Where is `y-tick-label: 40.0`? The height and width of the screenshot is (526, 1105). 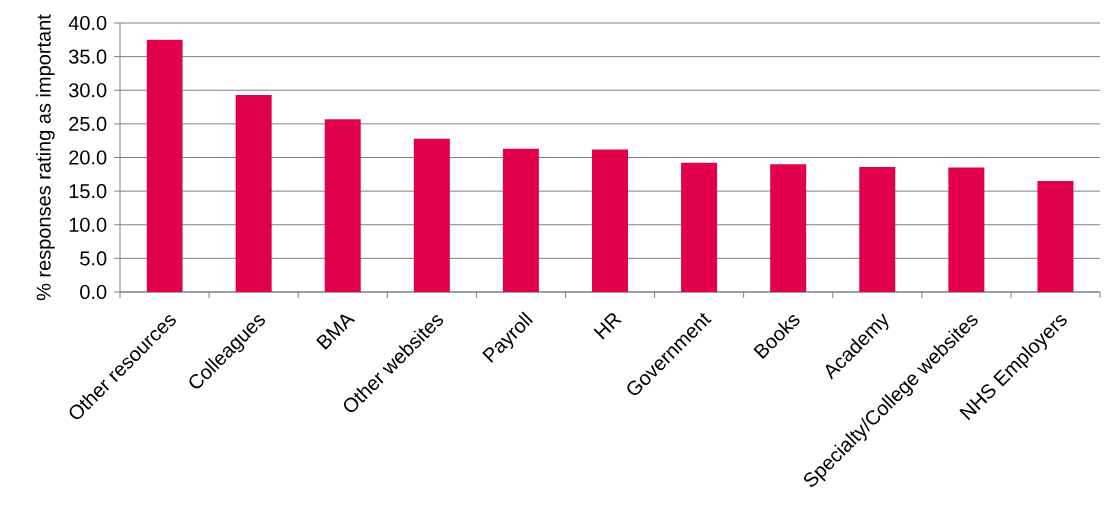 y-tick-label: 40.0 is located at coordinates (87, 23).